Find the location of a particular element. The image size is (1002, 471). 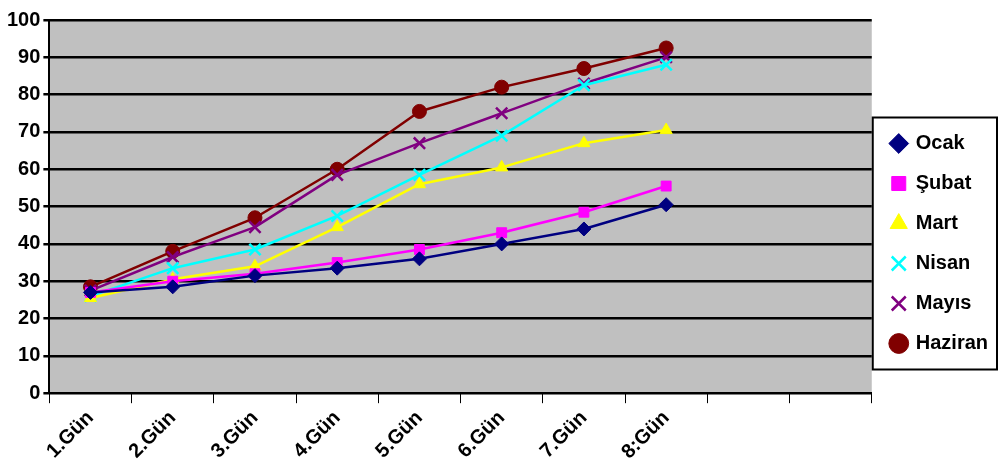

y-tick-label: 100 is located at coordinates (23, 18).